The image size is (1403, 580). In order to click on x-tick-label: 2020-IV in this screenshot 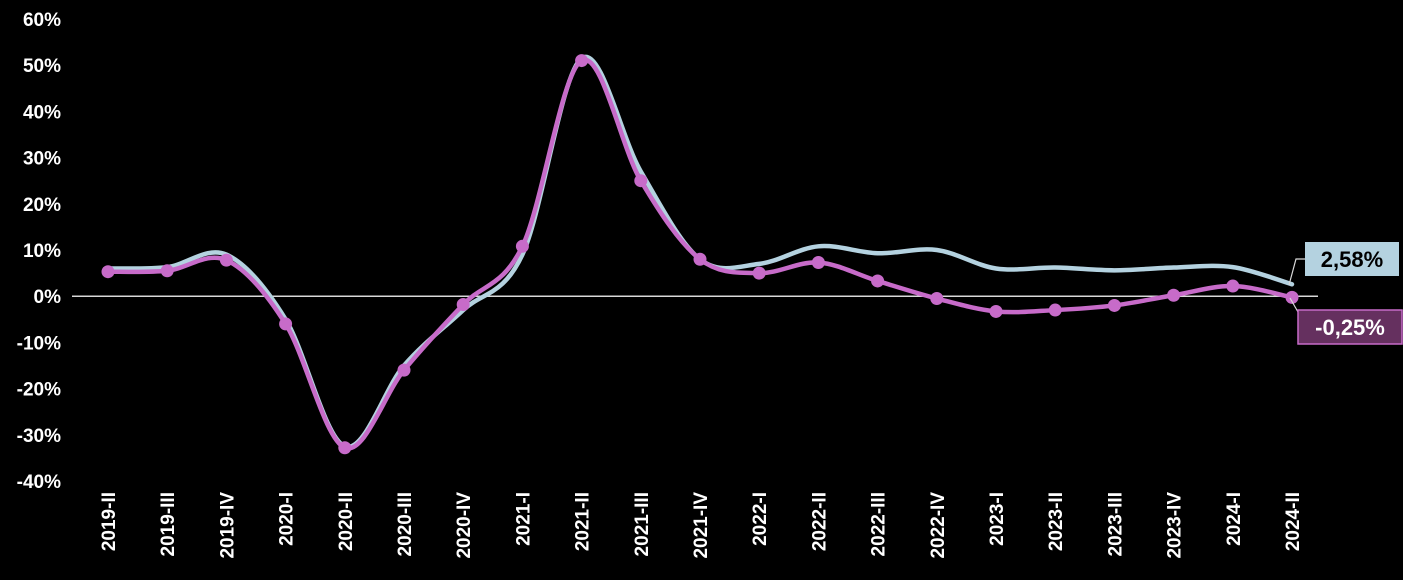, I will do `click(464, 525)`.